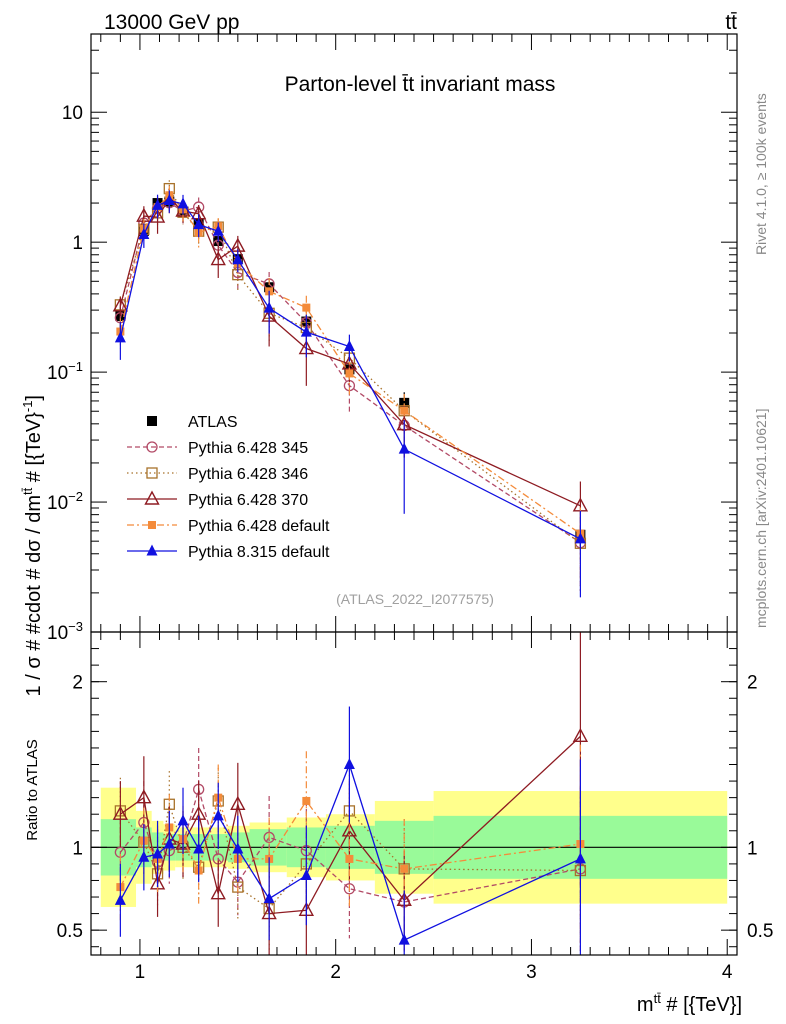 The width and height of the screenshot is (786, 1024). I want to click on x-tick-label: 3, so click(531, 972).